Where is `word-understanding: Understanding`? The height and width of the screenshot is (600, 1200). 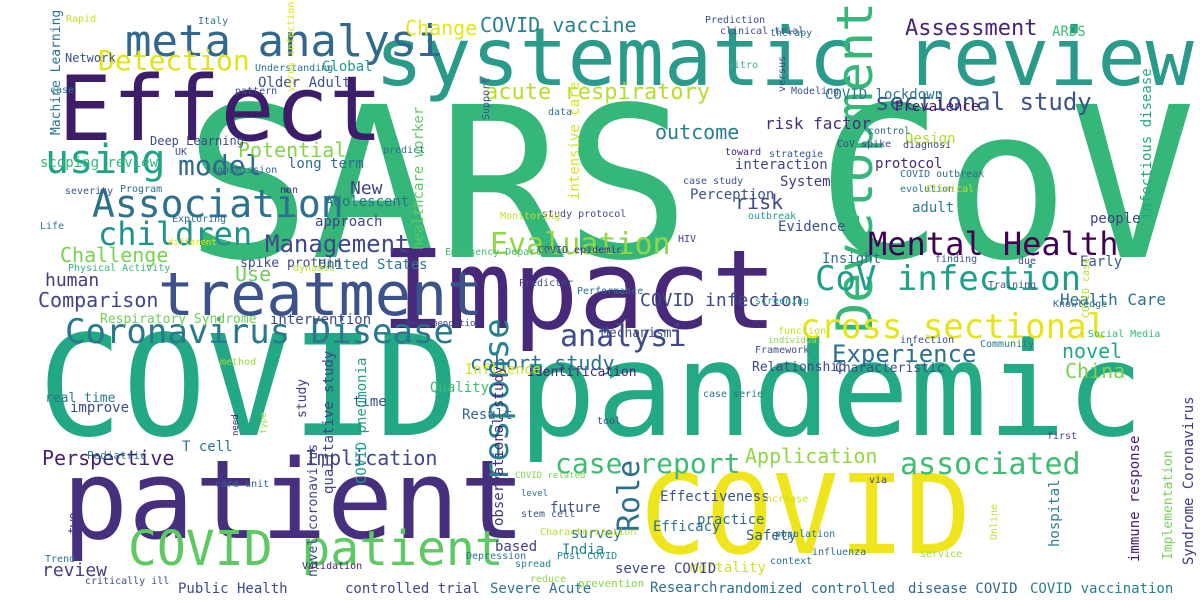 word-understanding: Understanding is located at coordinates (294, 68).